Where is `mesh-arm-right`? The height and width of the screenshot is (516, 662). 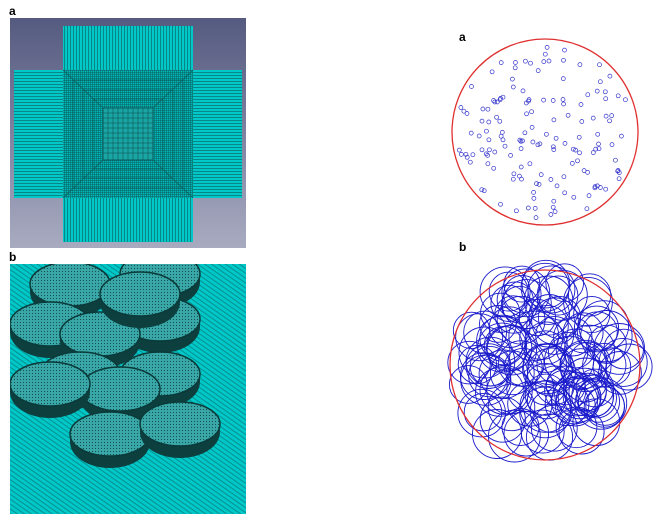
mesh-arm-right is located at coordinates (217, 134).